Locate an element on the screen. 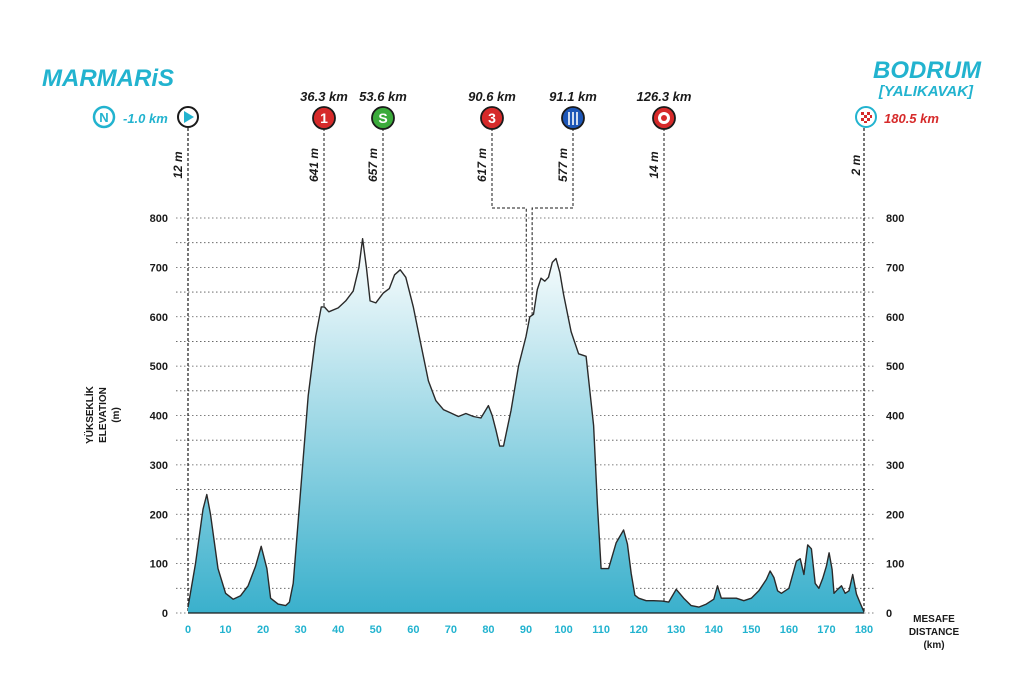 The image size is (1024, 680). y-tick-right: 400 is located at coordinates (895, 417).